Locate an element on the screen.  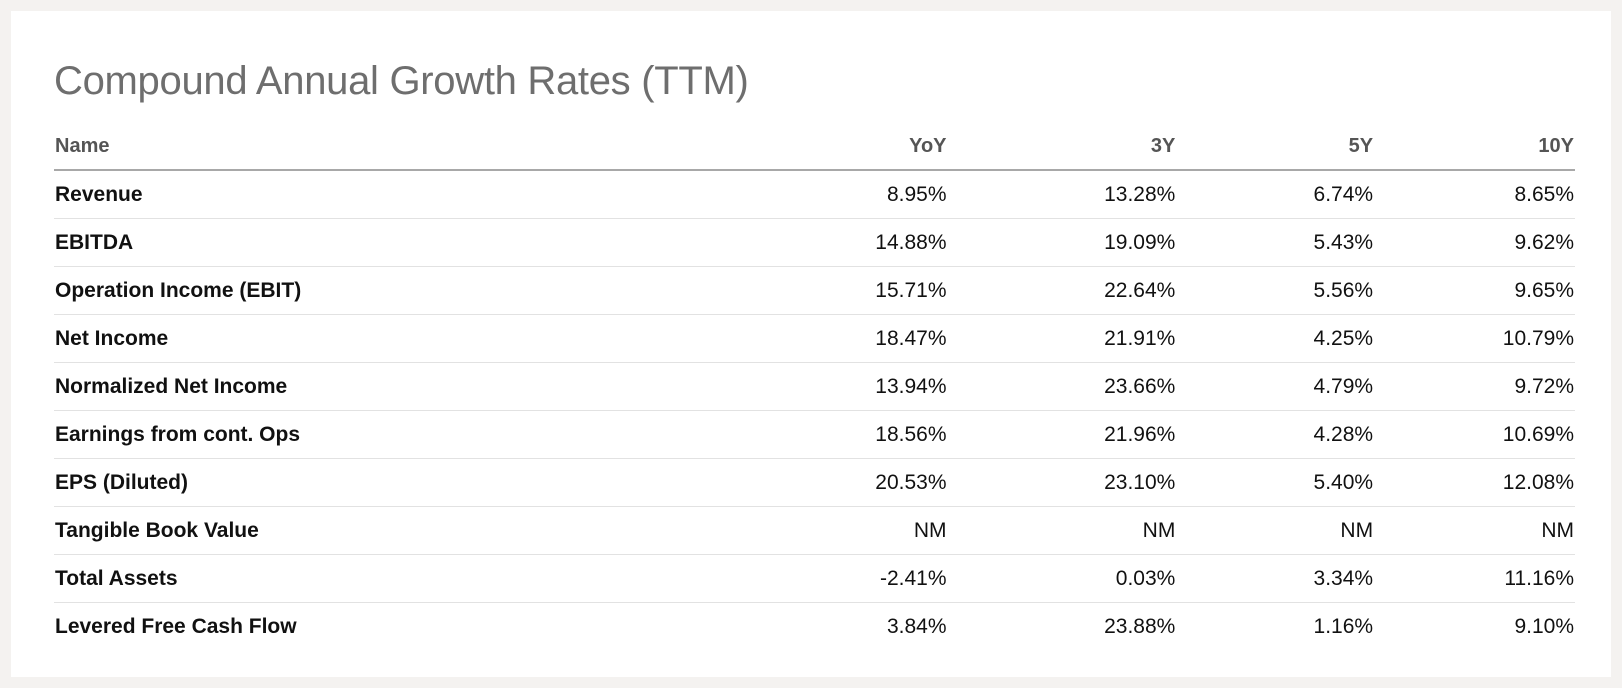
table-row: Total Assets -2.41% 0.03% 3.34% 11.16% is located at coordinates (814, 578).